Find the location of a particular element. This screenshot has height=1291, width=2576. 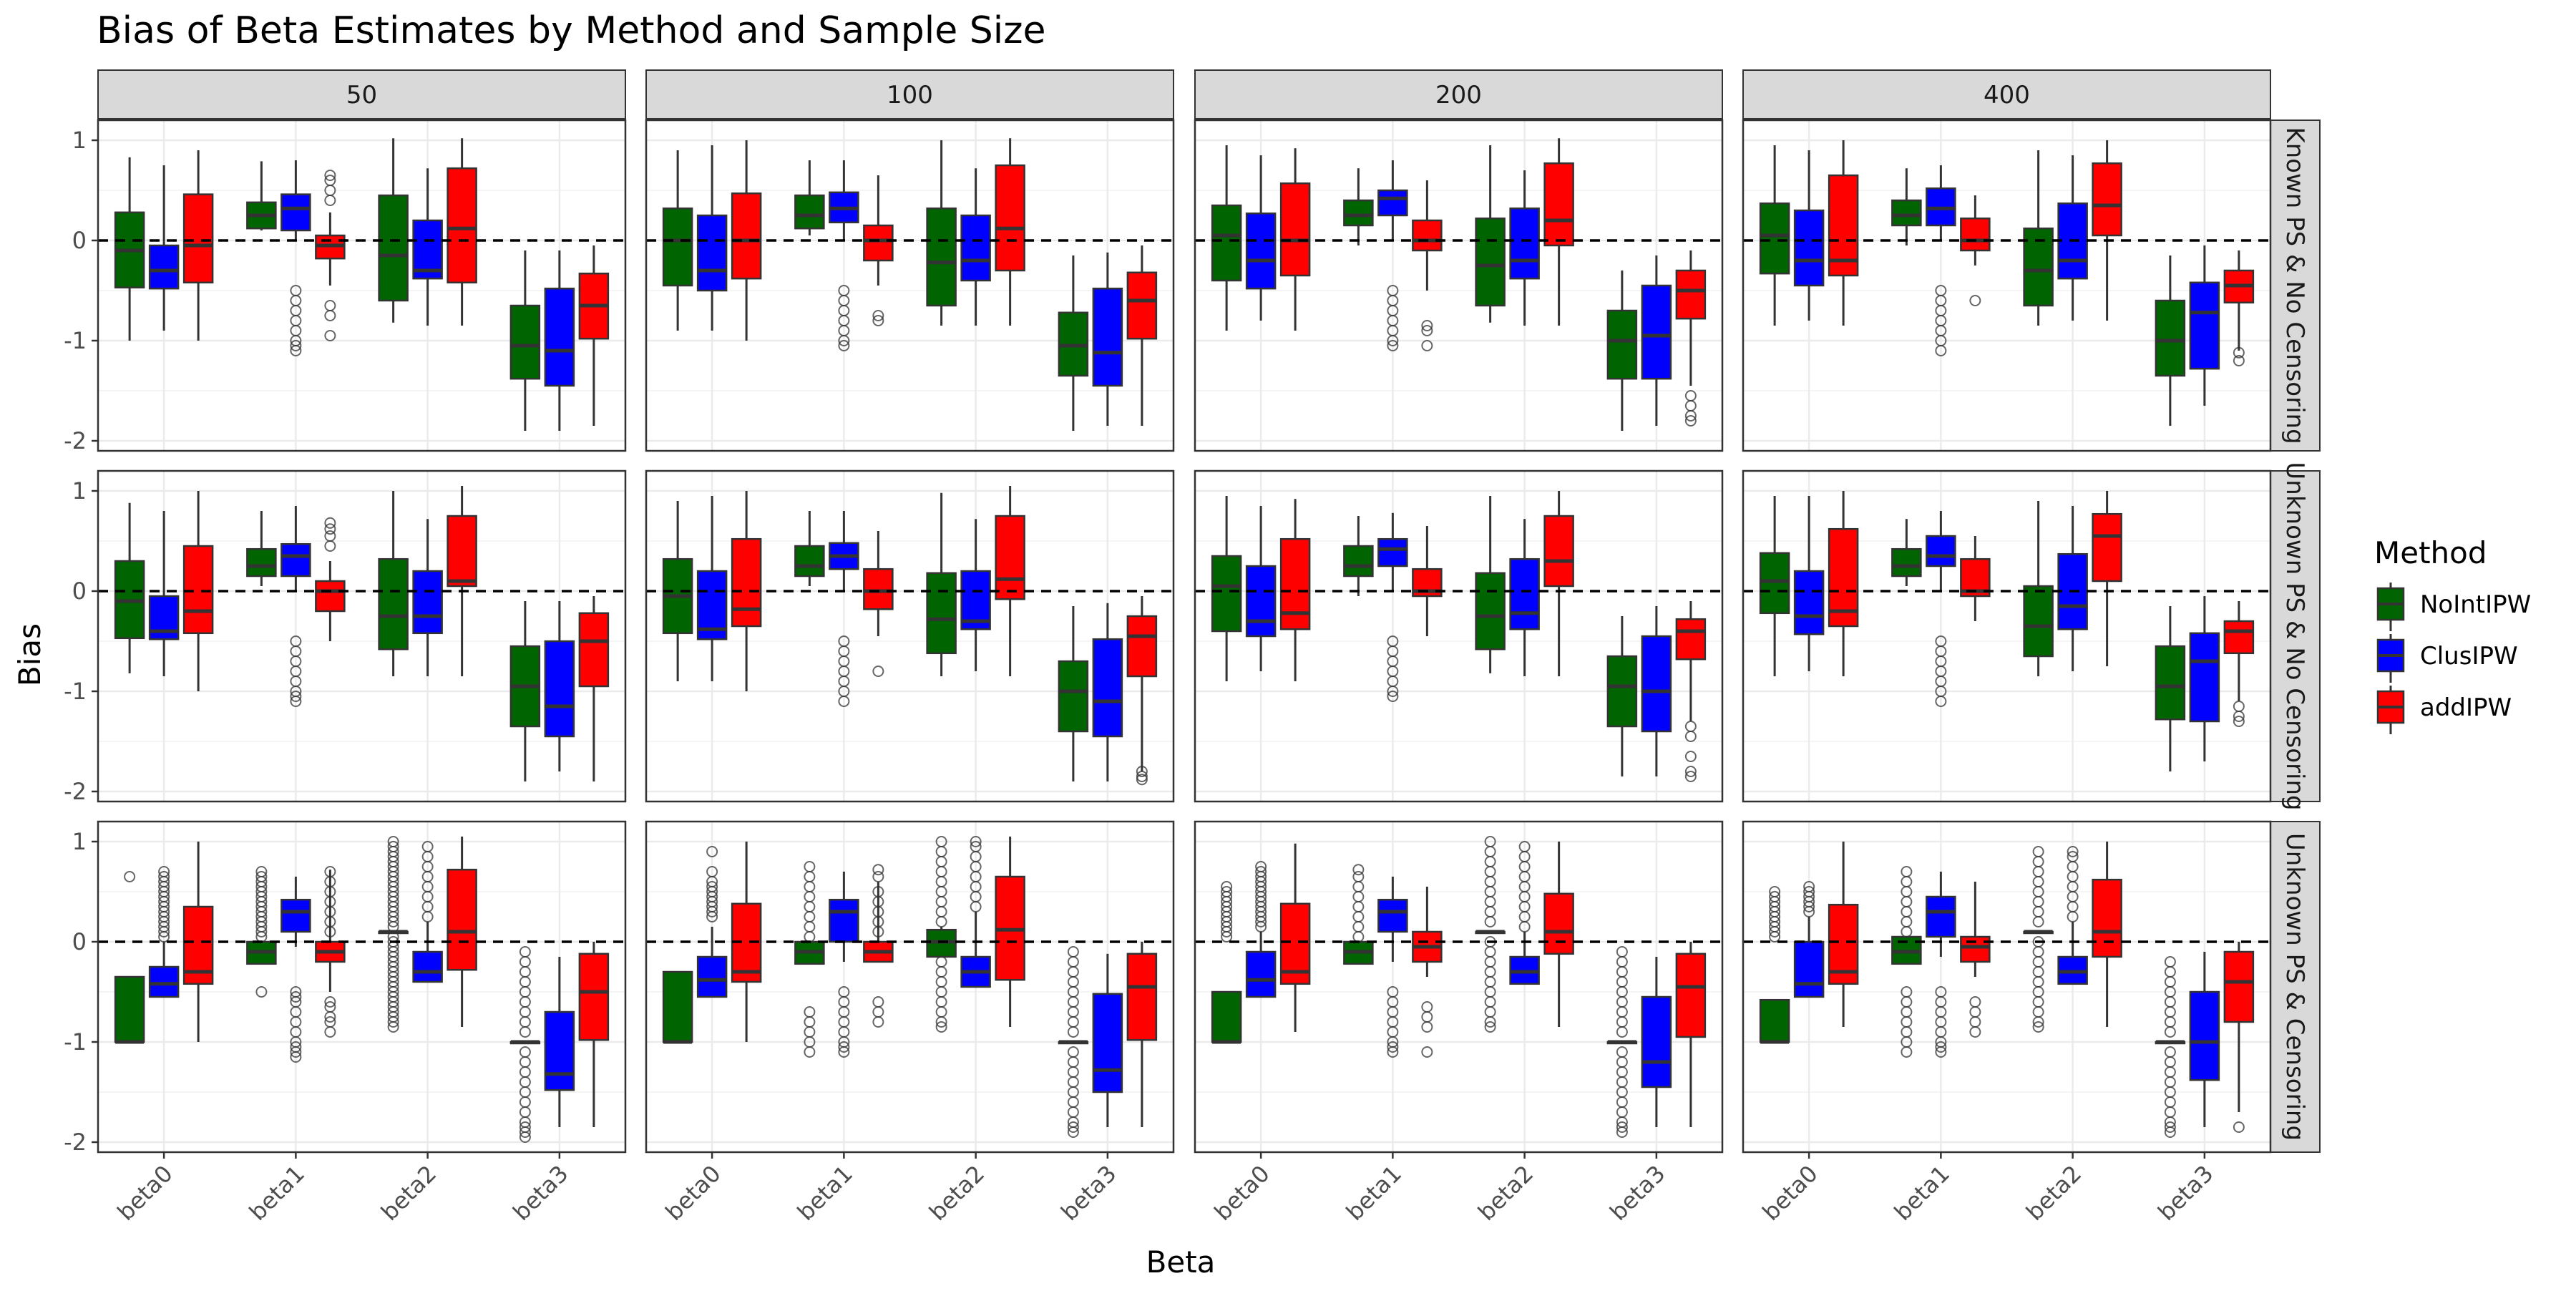

legend-item-NoIntIPW: NoIntIPW is located at coordinates (2453, 607).